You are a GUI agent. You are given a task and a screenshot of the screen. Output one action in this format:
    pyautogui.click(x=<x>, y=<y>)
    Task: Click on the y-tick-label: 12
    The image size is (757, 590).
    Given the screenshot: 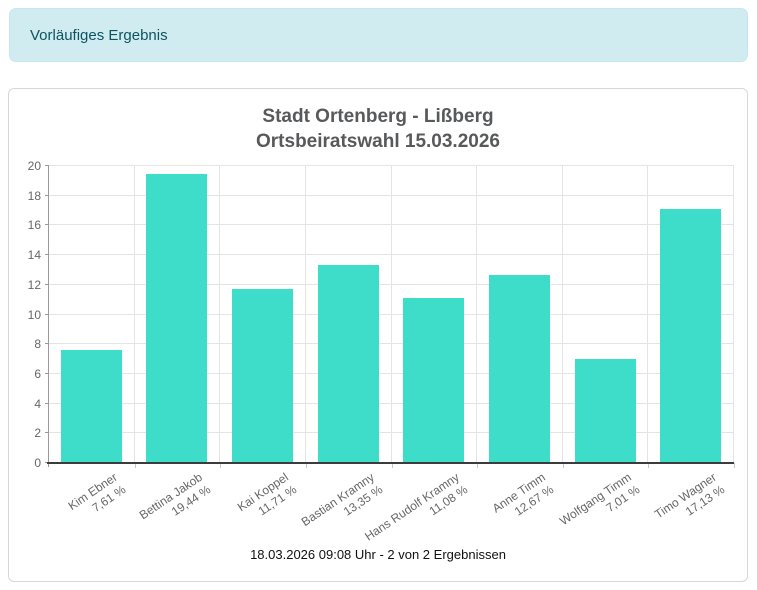 What is the action you would take?
    pyautogui.click(x=34, y=284)
    